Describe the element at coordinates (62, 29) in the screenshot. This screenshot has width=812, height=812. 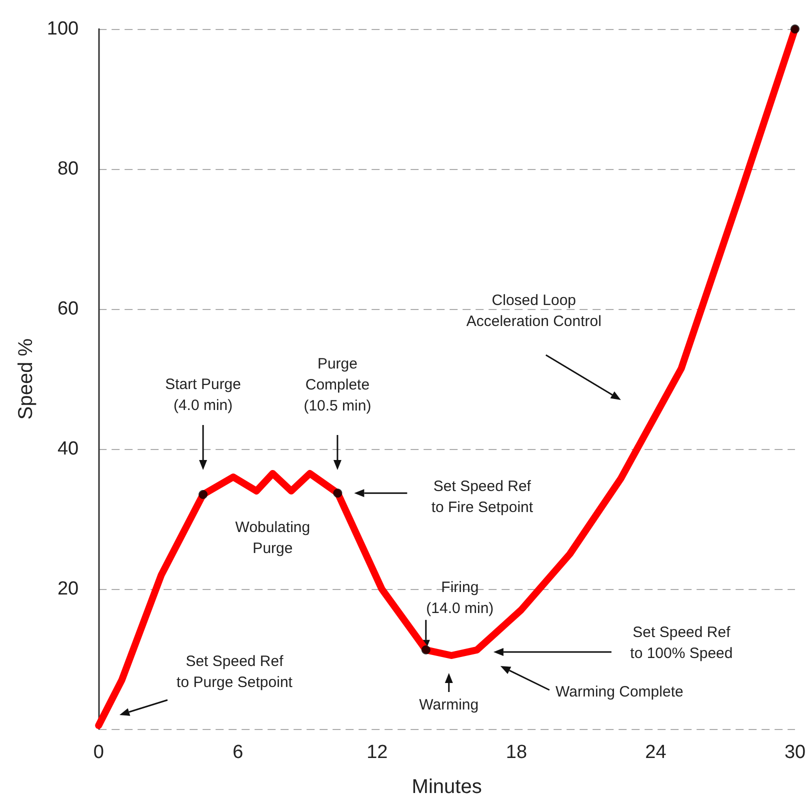
I see `y-tick-label: 100` at that location.